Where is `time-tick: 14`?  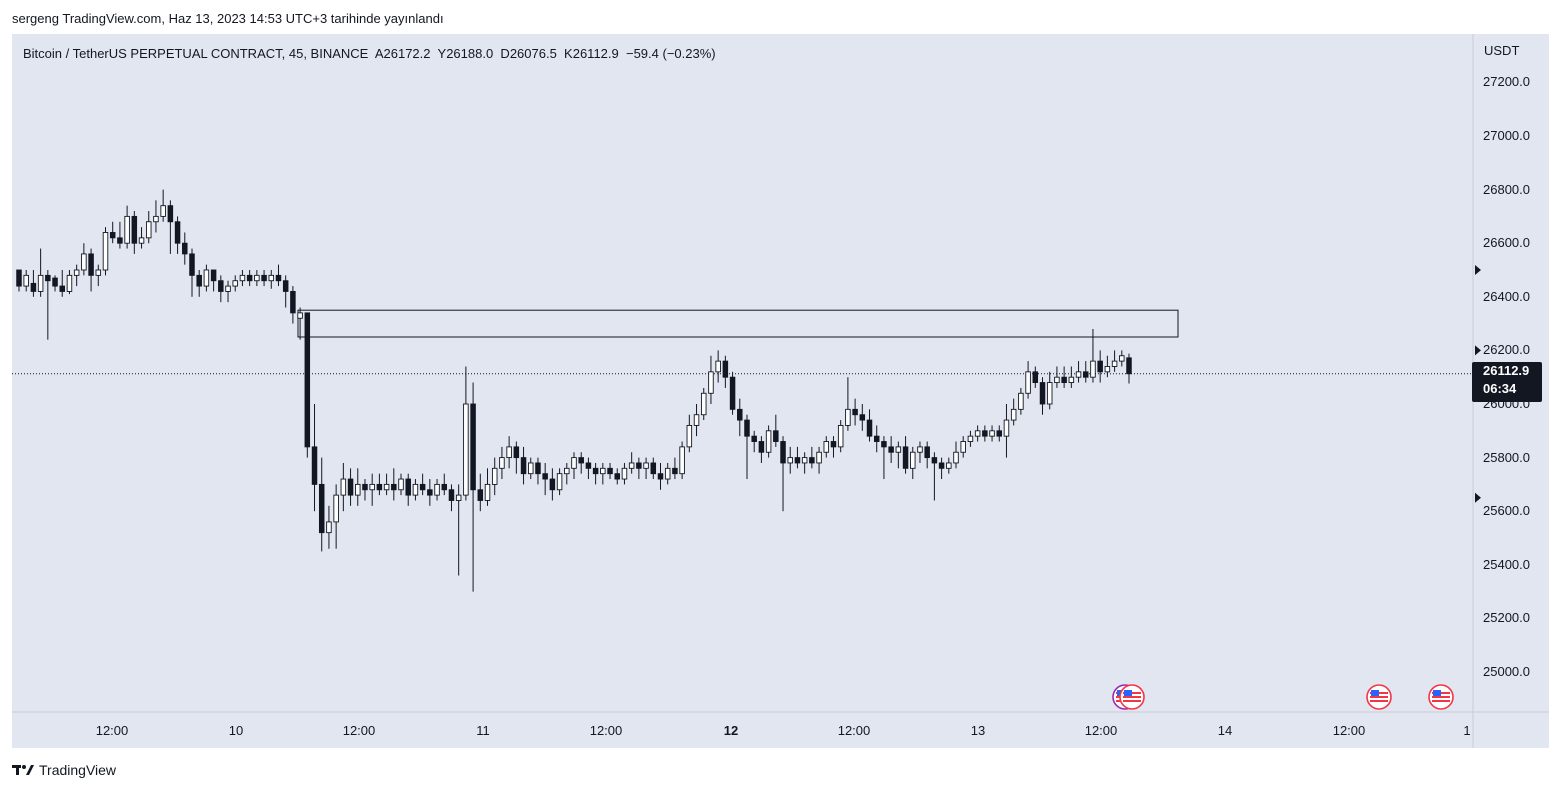
time-tick: 14 is located at coordinates (1225, 730).